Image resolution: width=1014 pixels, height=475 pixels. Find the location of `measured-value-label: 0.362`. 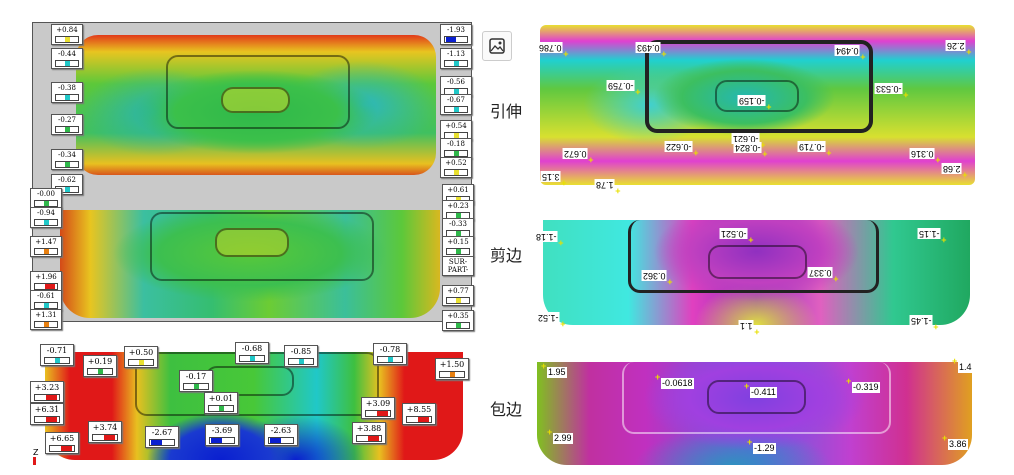

measured-value-label: 0.362 is located at coordinates (654, 275).